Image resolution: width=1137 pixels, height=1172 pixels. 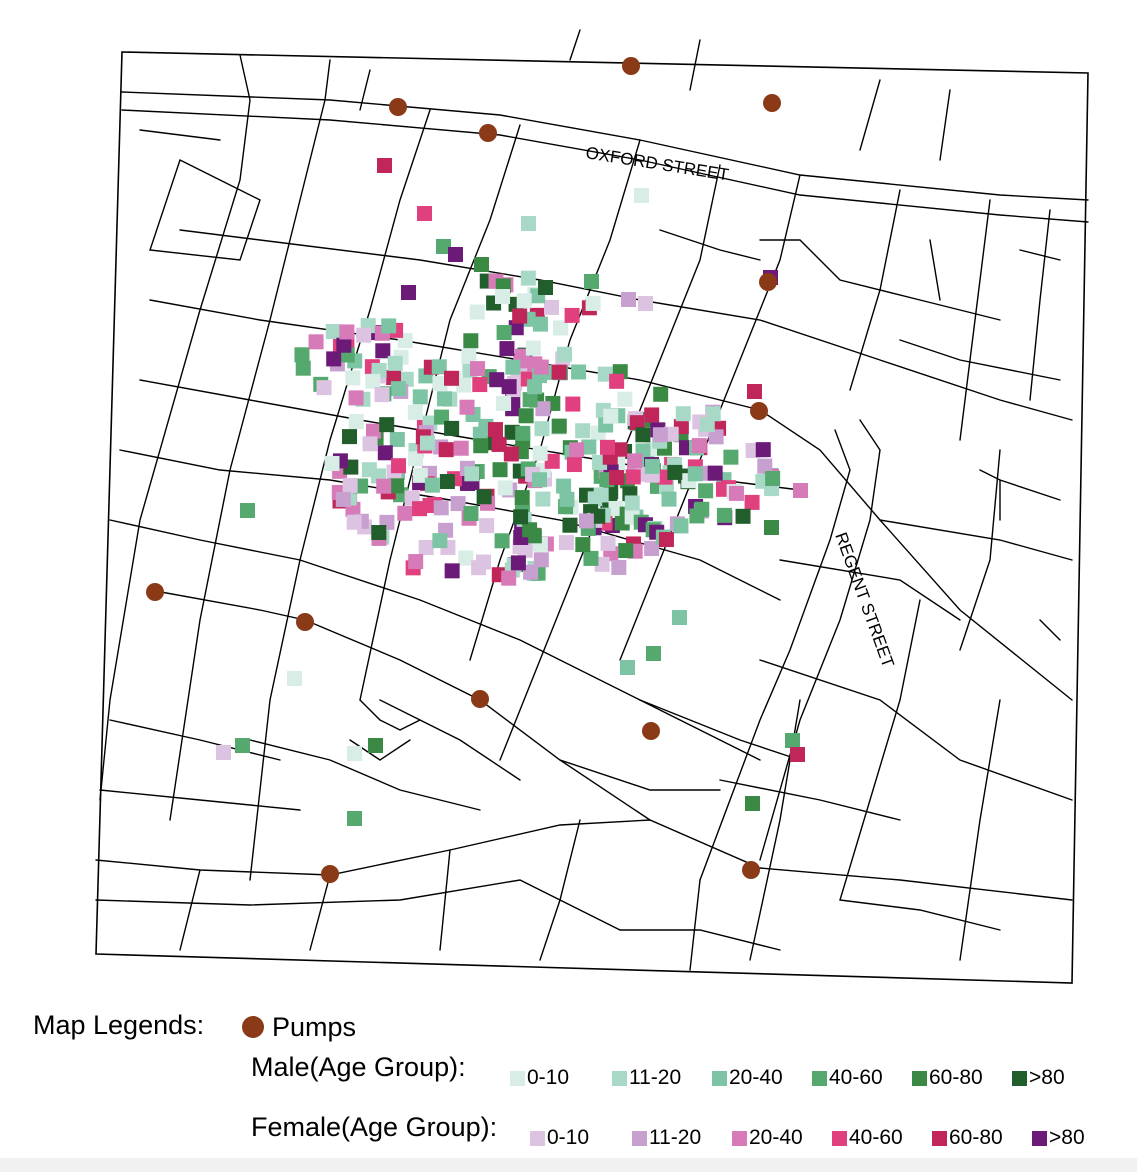 What do you see at coordinates (1067, 1137) in the screenshot?
I see `female-legend-label: >80` at bounding box center [1067, 1137].